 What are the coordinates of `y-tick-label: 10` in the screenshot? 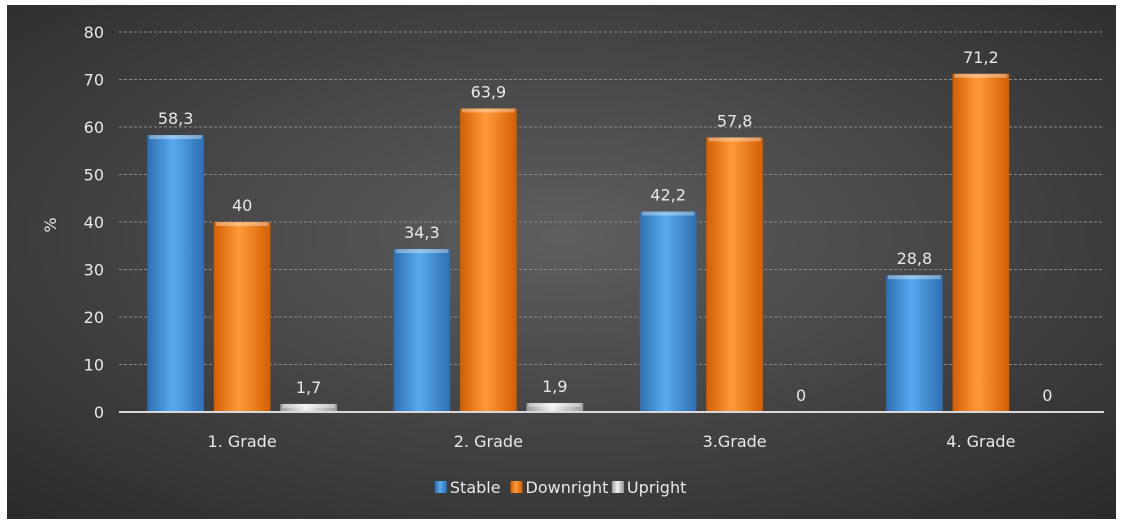 It's located at (94, 365).